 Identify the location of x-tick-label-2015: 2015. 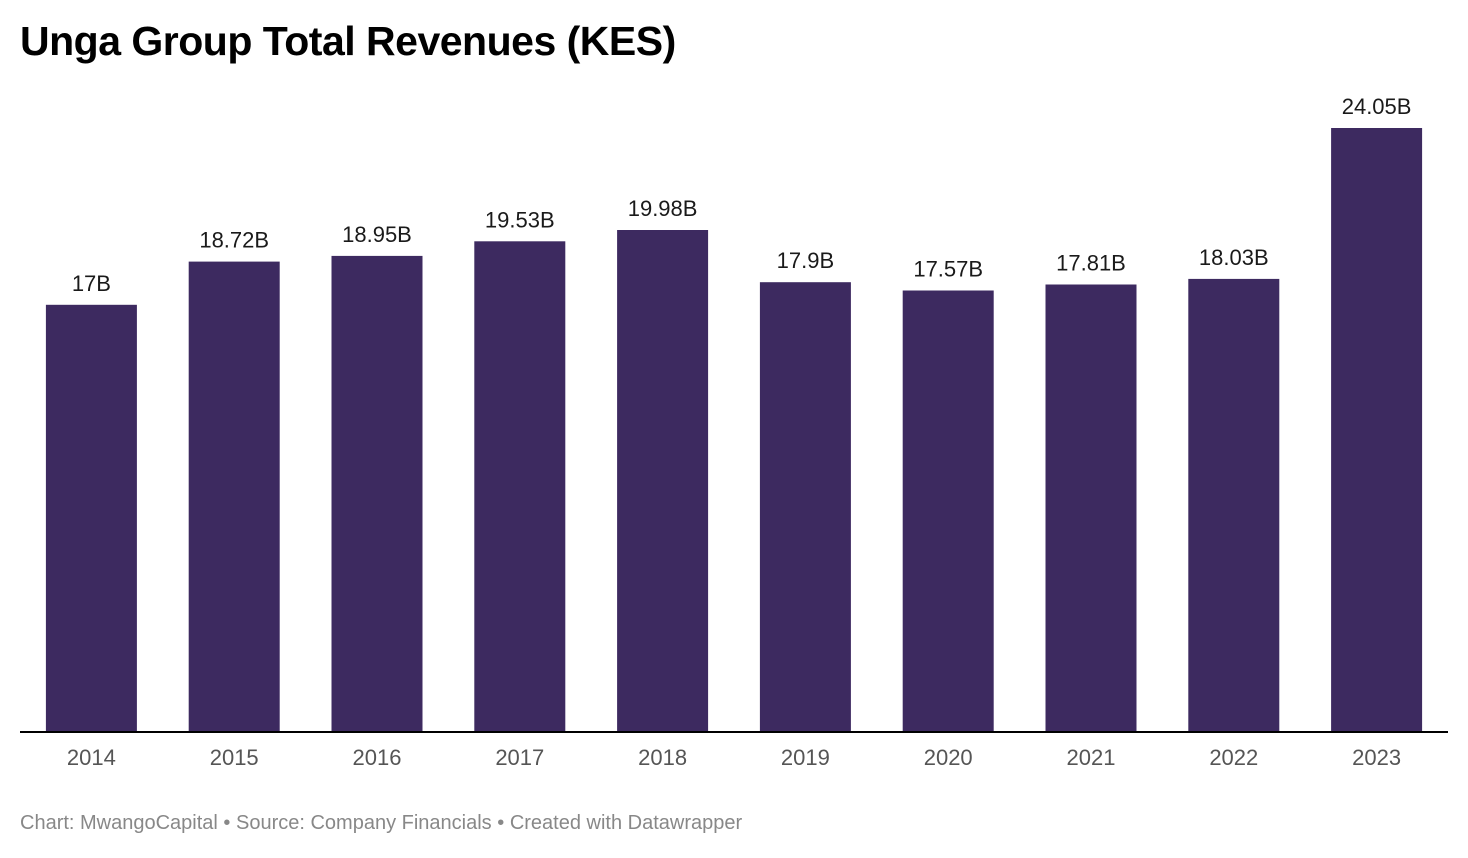
(234, 757).